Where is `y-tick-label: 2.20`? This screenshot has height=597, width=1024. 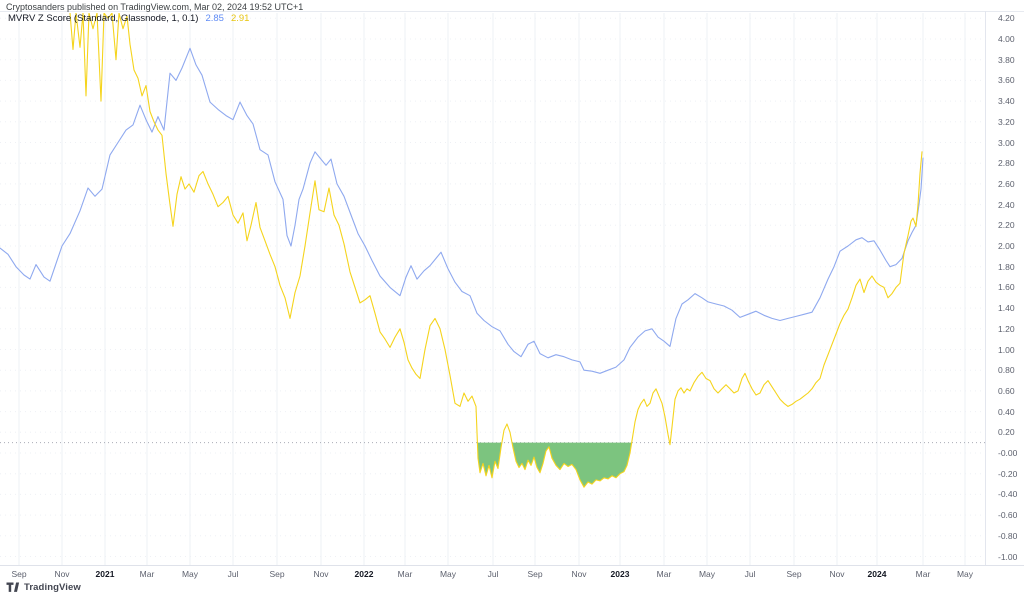
y-tick-label: 2.20 is located at coordinates (1006, 225).